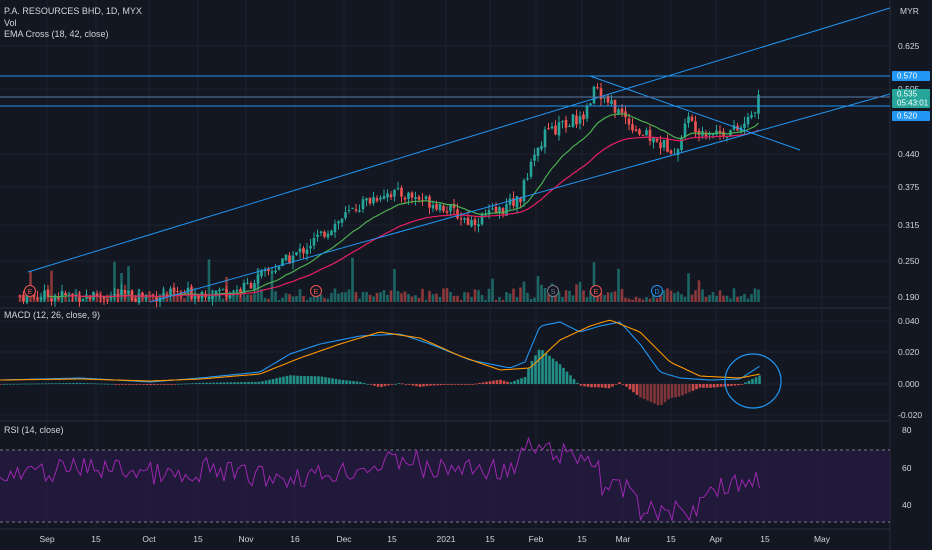  Describe the element at coordinates (695, 113) in the screenshot. I see `descending-trendline` at that location.